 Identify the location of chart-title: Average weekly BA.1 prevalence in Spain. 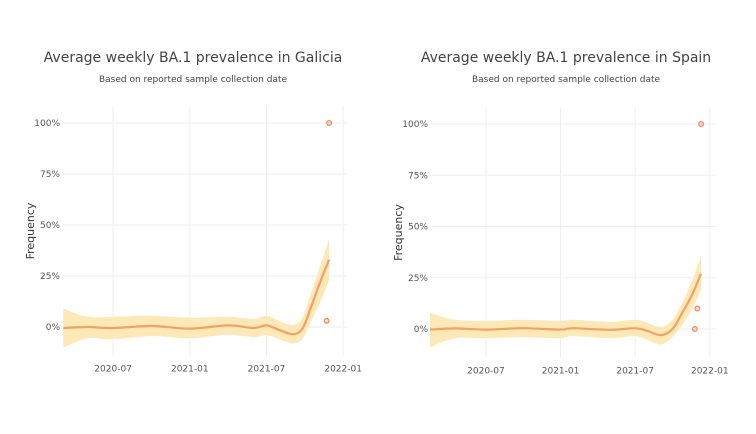
(566, 58).